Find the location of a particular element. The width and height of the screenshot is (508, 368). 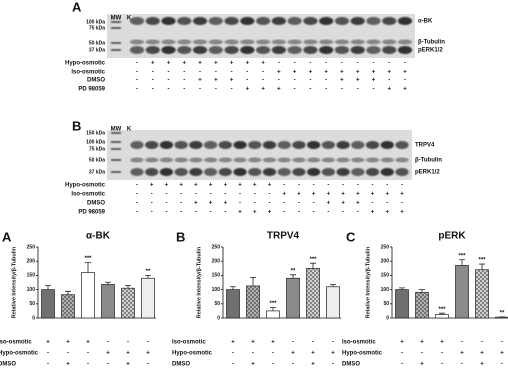

condition-label: DMSO is located at coordinates (96, 204).